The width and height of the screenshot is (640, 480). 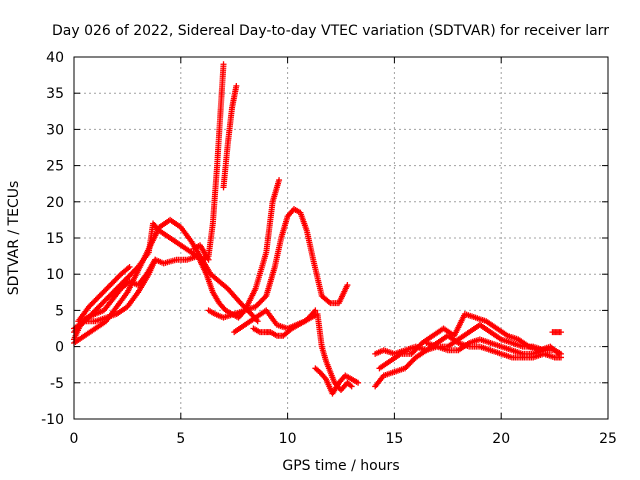 I want to click on series-arc10, so click(x=337, y=381).